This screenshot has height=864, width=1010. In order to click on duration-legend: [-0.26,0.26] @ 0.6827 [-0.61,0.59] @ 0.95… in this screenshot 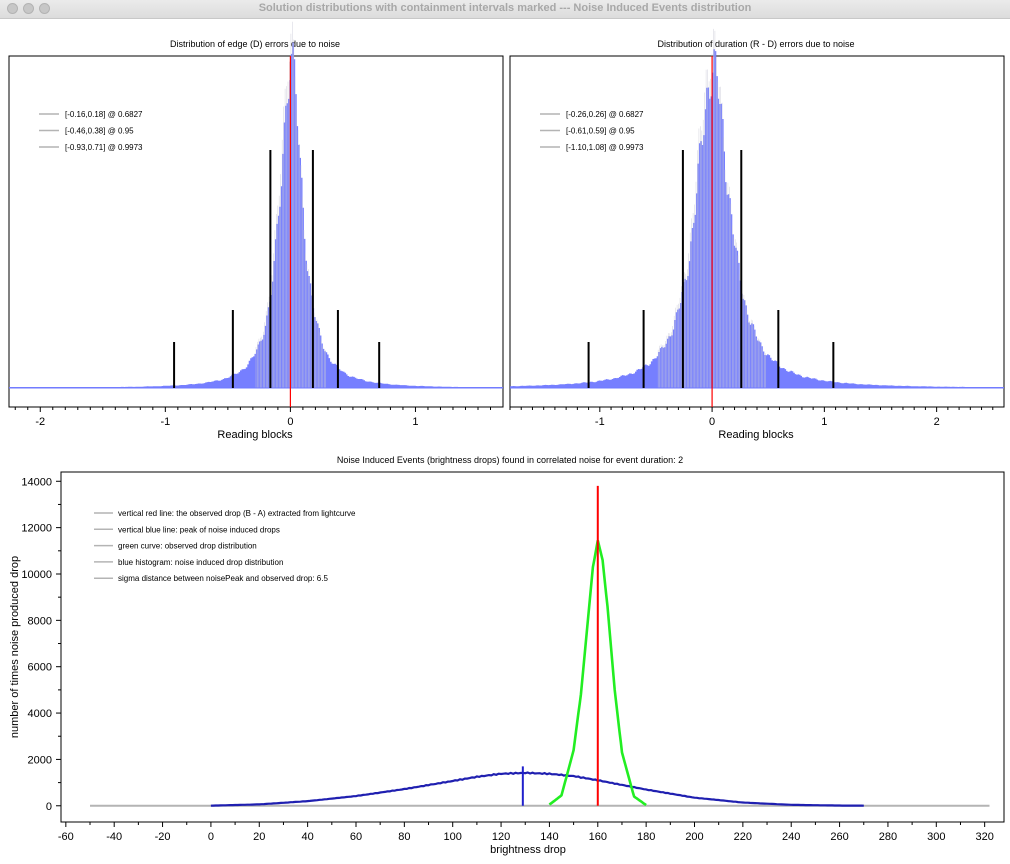, I will do `click(592, 131)`.